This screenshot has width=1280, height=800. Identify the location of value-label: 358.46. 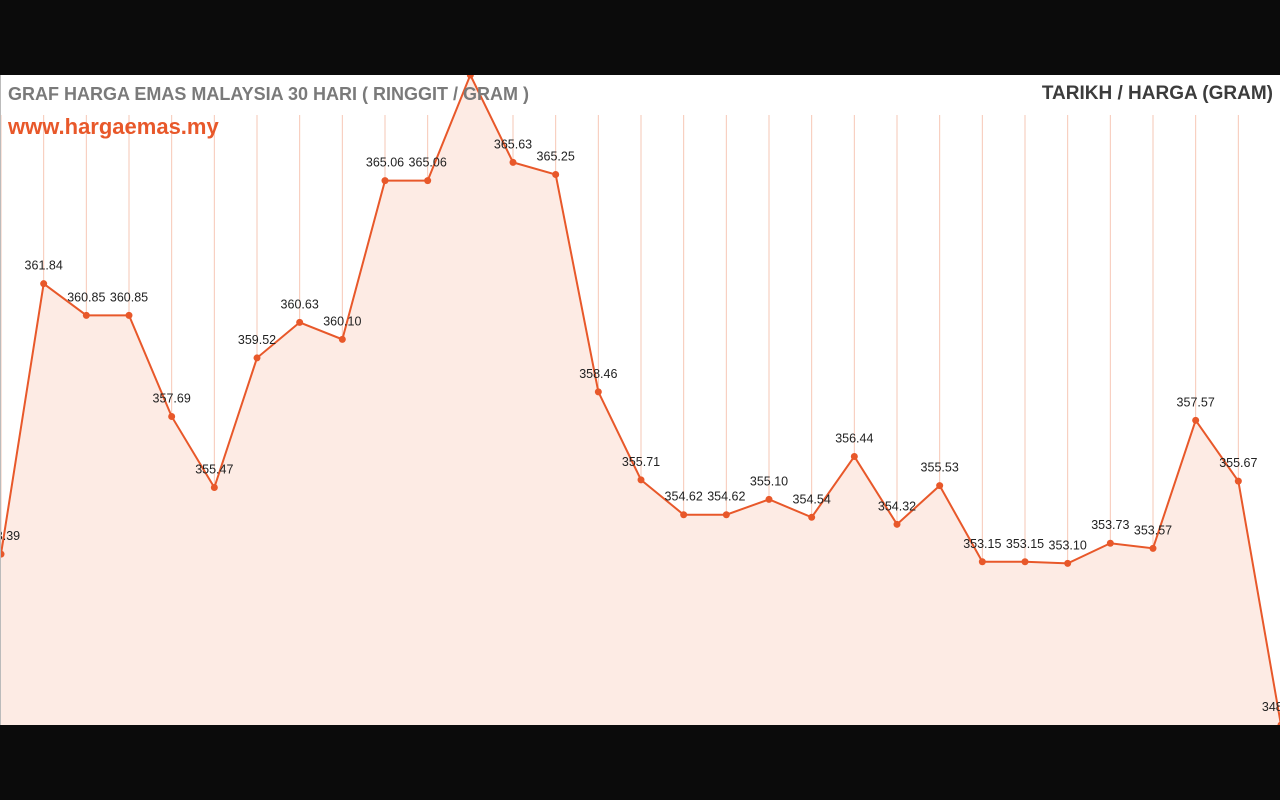
(598, 374).